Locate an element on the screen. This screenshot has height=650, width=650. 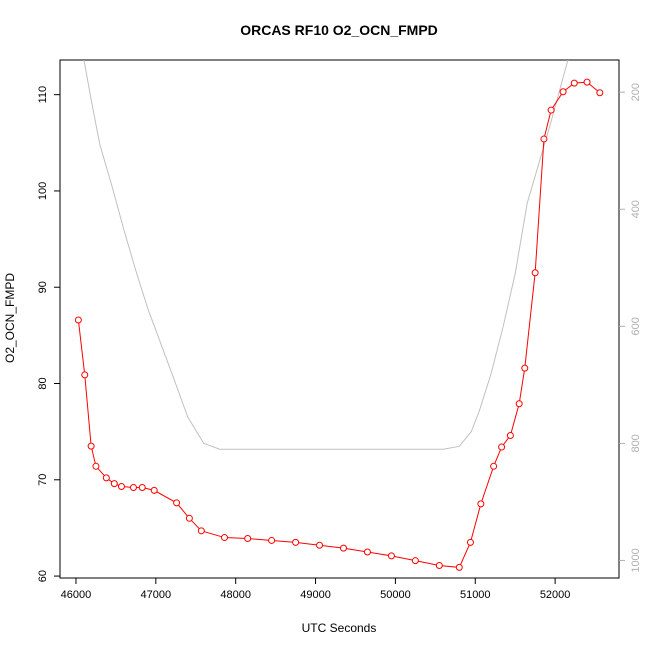
y-tick-label: 100 is located at coordinates (43, 191).